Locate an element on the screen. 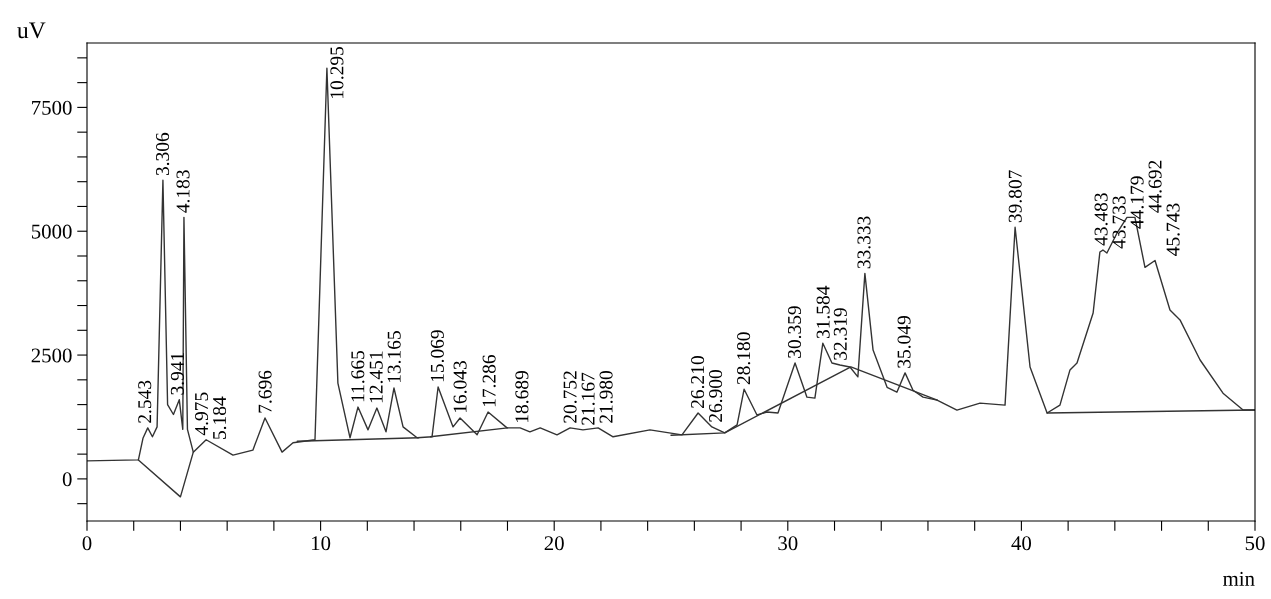 Image resolution: width=1271 pixels, height=599 pixels. annotation: 3.306 is located at coordinates (162, 154).